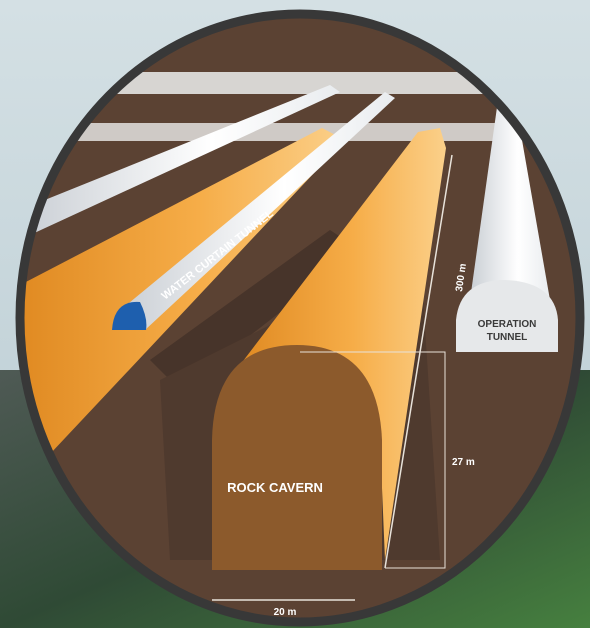 The width and height of the screenshot is (590, 628). Describe the element at coordinates (181, 160) in the screenshot. I see `tunnel` at that location.